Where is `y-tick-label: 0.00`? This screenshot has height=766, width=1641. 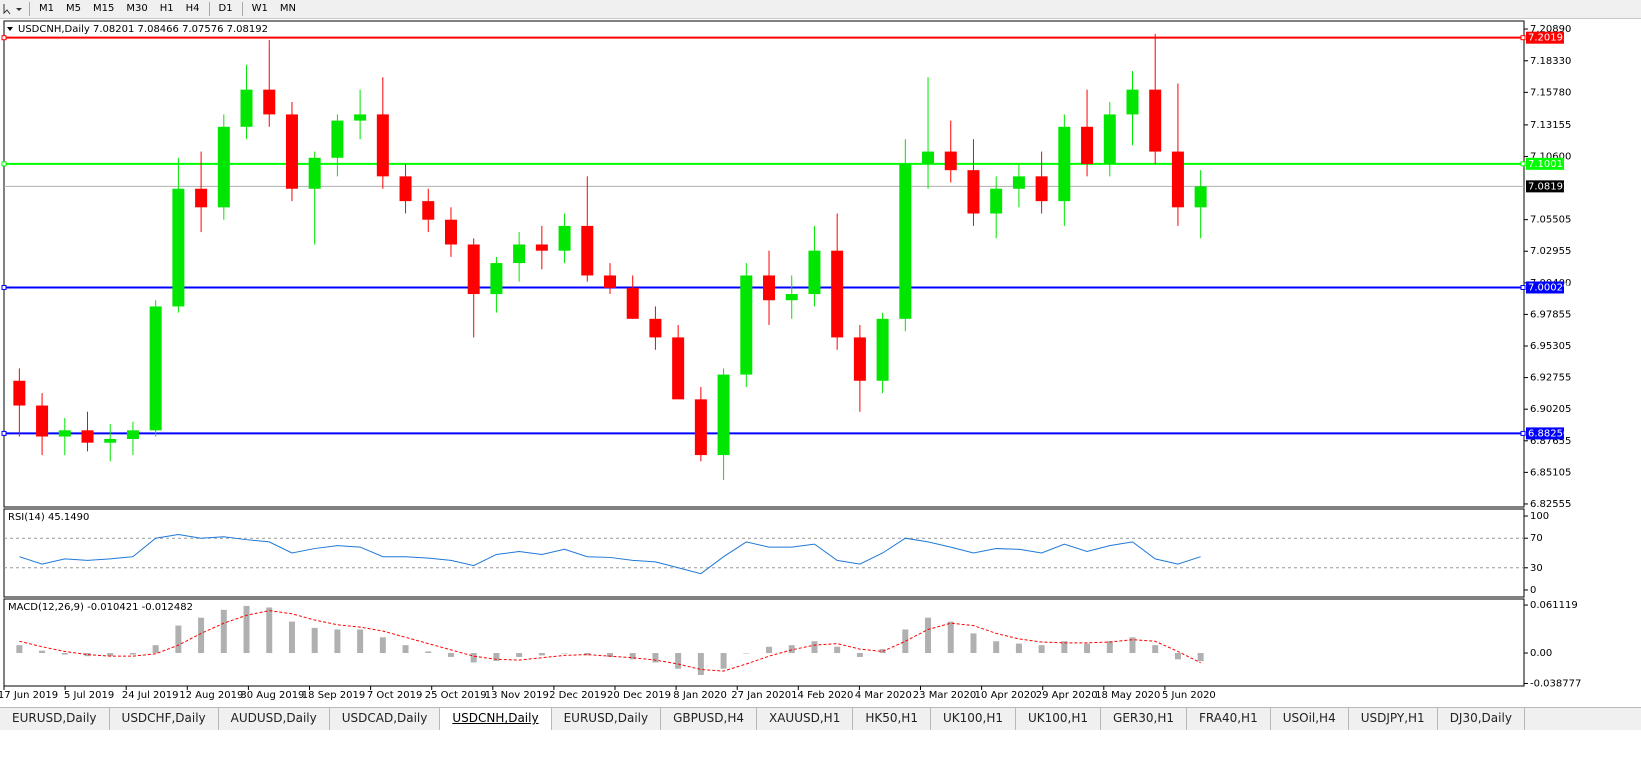
y-tick-label: 0.00 is located at coordinates (1541, 653).